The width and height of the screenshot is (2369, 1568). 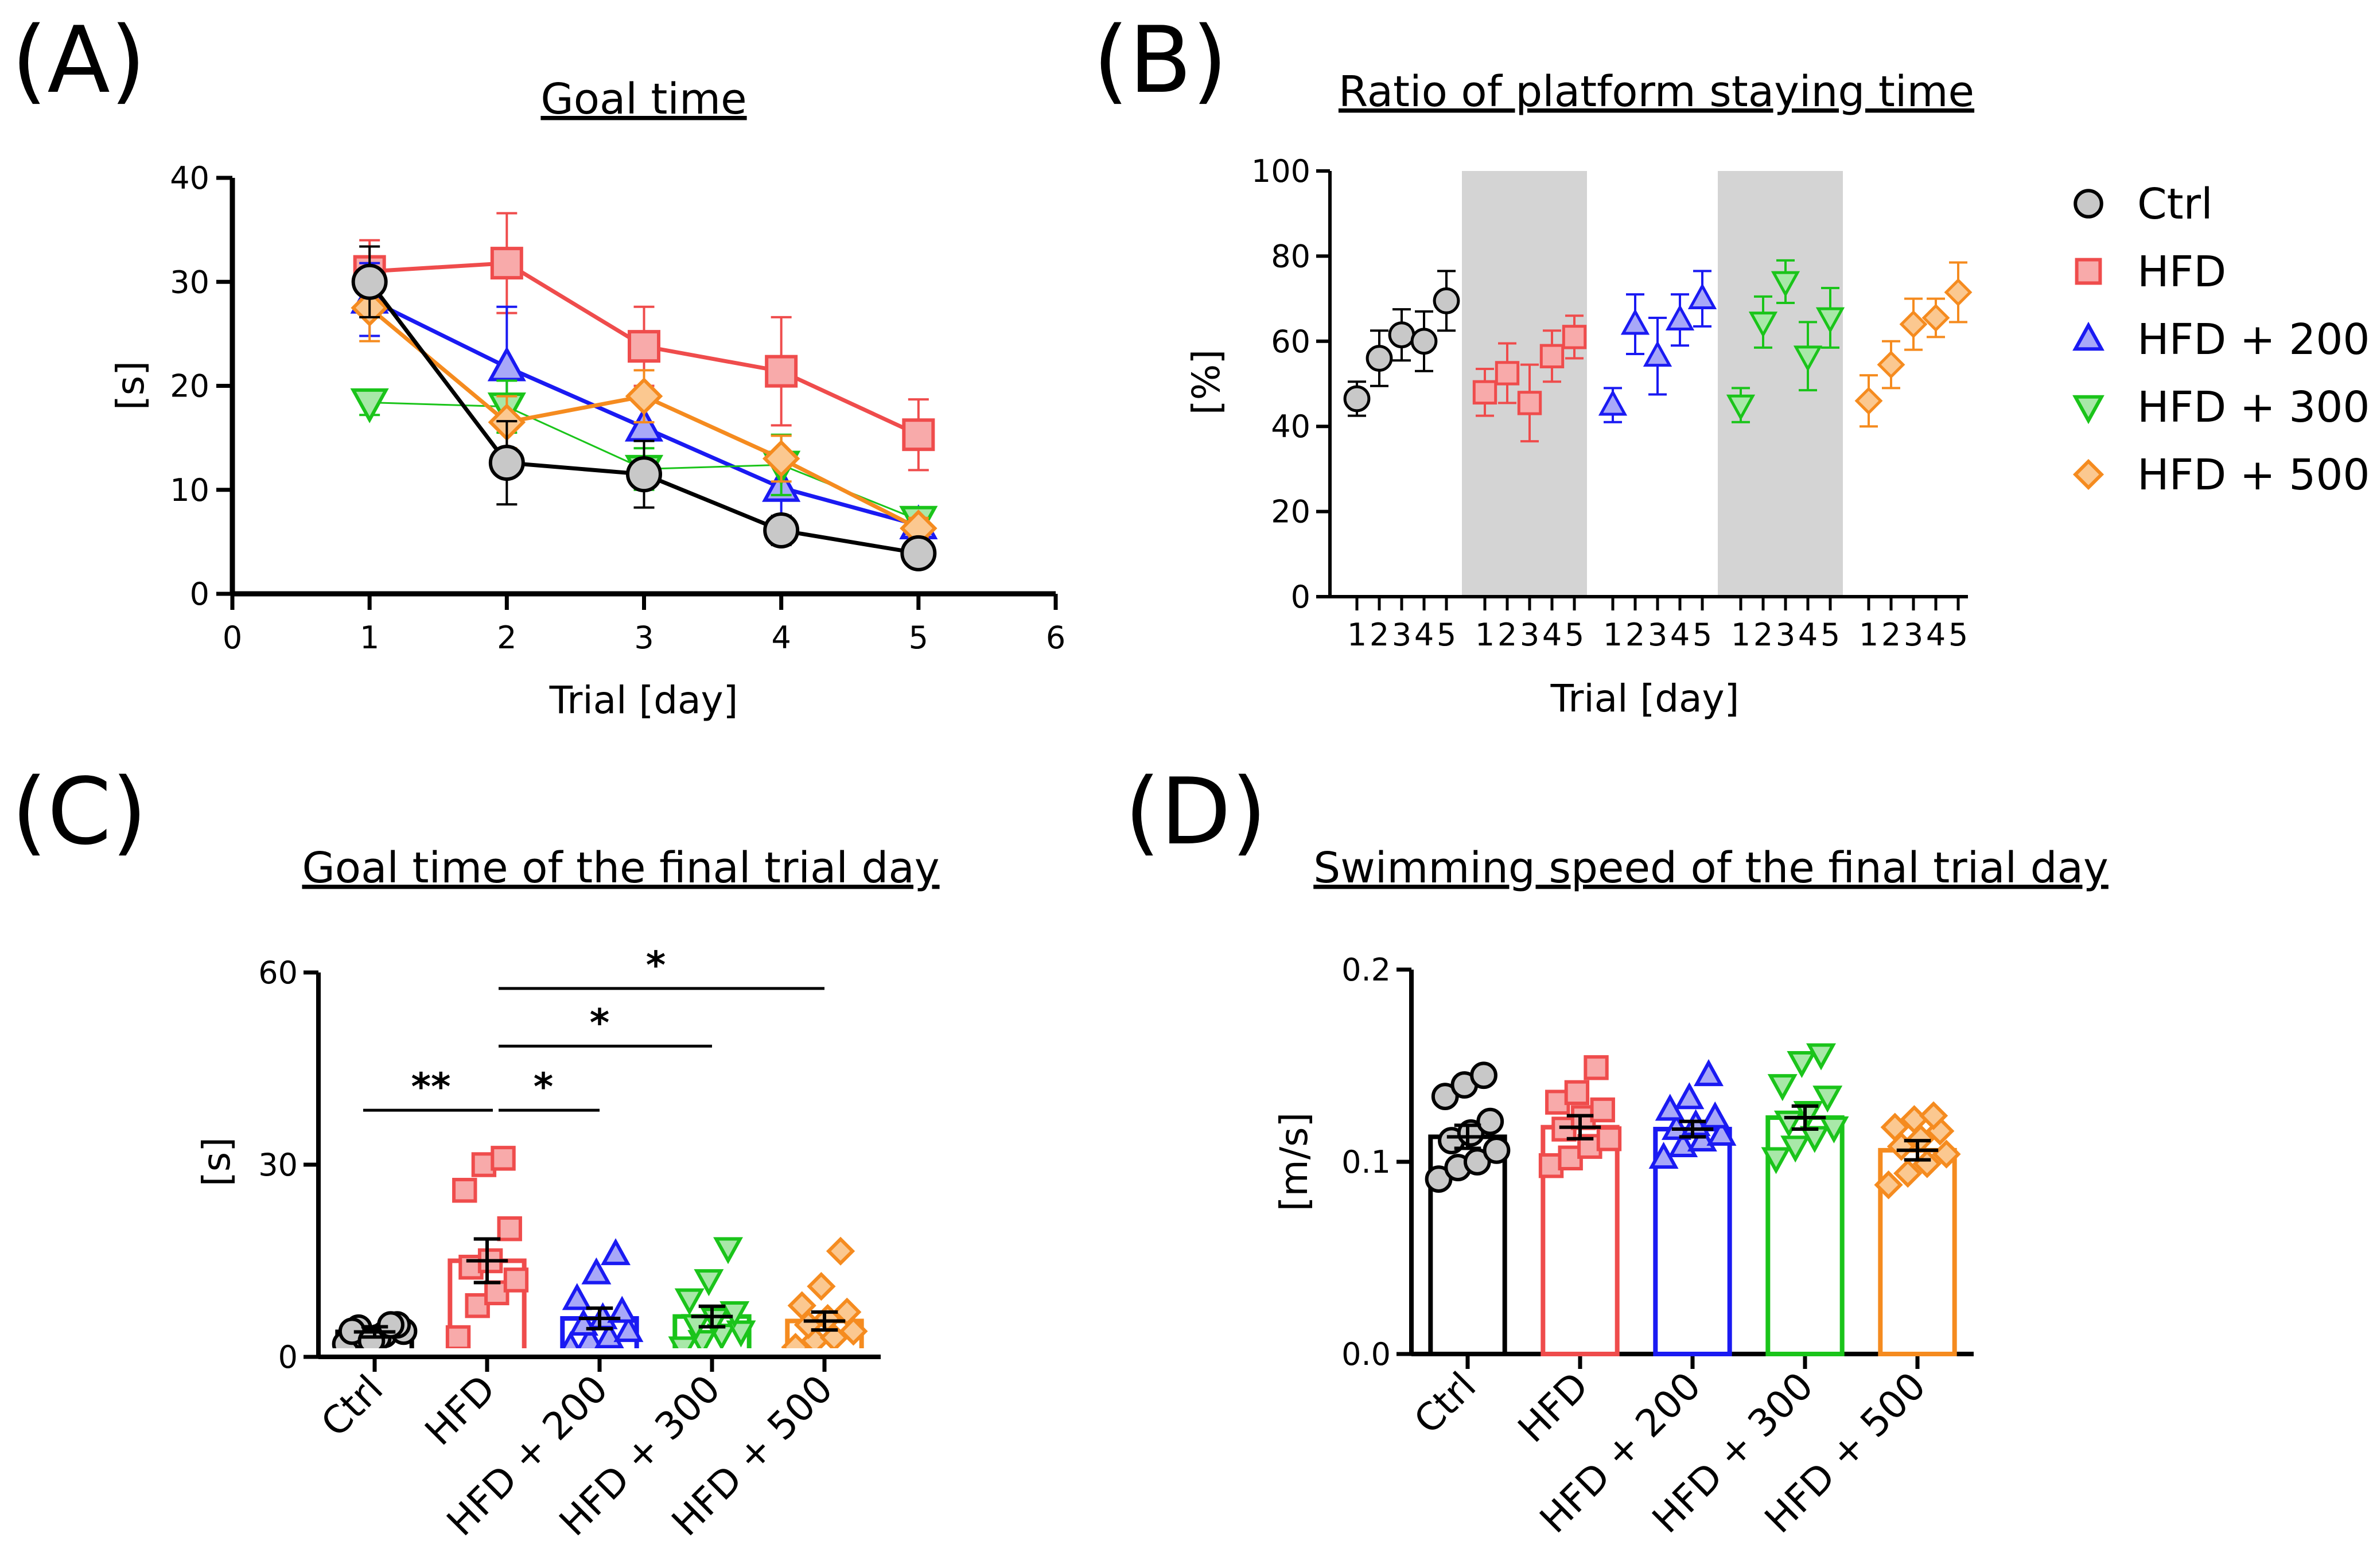 I want to click on panel-a-plot-area, so click(x=644, y=391).